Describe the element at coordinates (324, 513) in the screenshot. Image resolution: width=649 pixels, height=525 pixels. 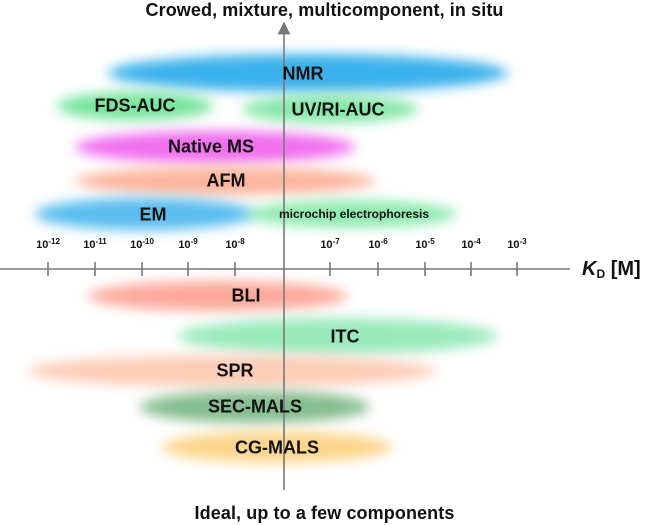
I see `bottom-caption: Ideal, up to a few components` at that location.